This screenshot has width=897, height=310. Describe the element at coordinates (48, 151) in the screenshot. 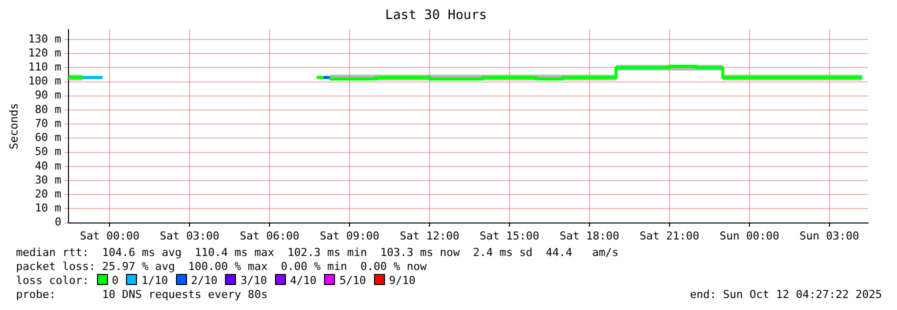

I see `y-tick-label: 50 m` at that location.